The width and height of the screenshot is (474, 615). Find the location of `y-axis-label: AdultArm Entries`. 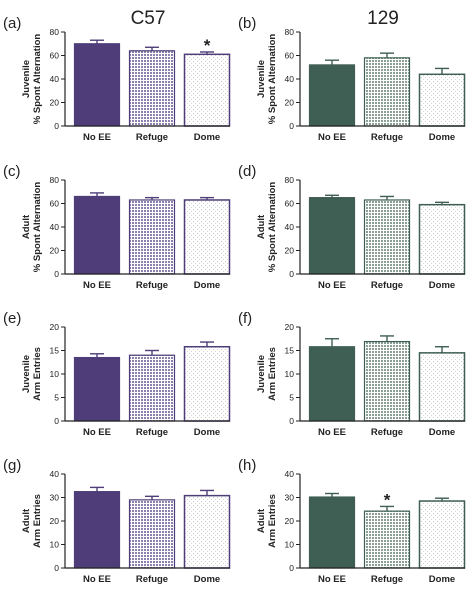

y-axis-label: AdultArm Entries is located at coordinates (32, 521).